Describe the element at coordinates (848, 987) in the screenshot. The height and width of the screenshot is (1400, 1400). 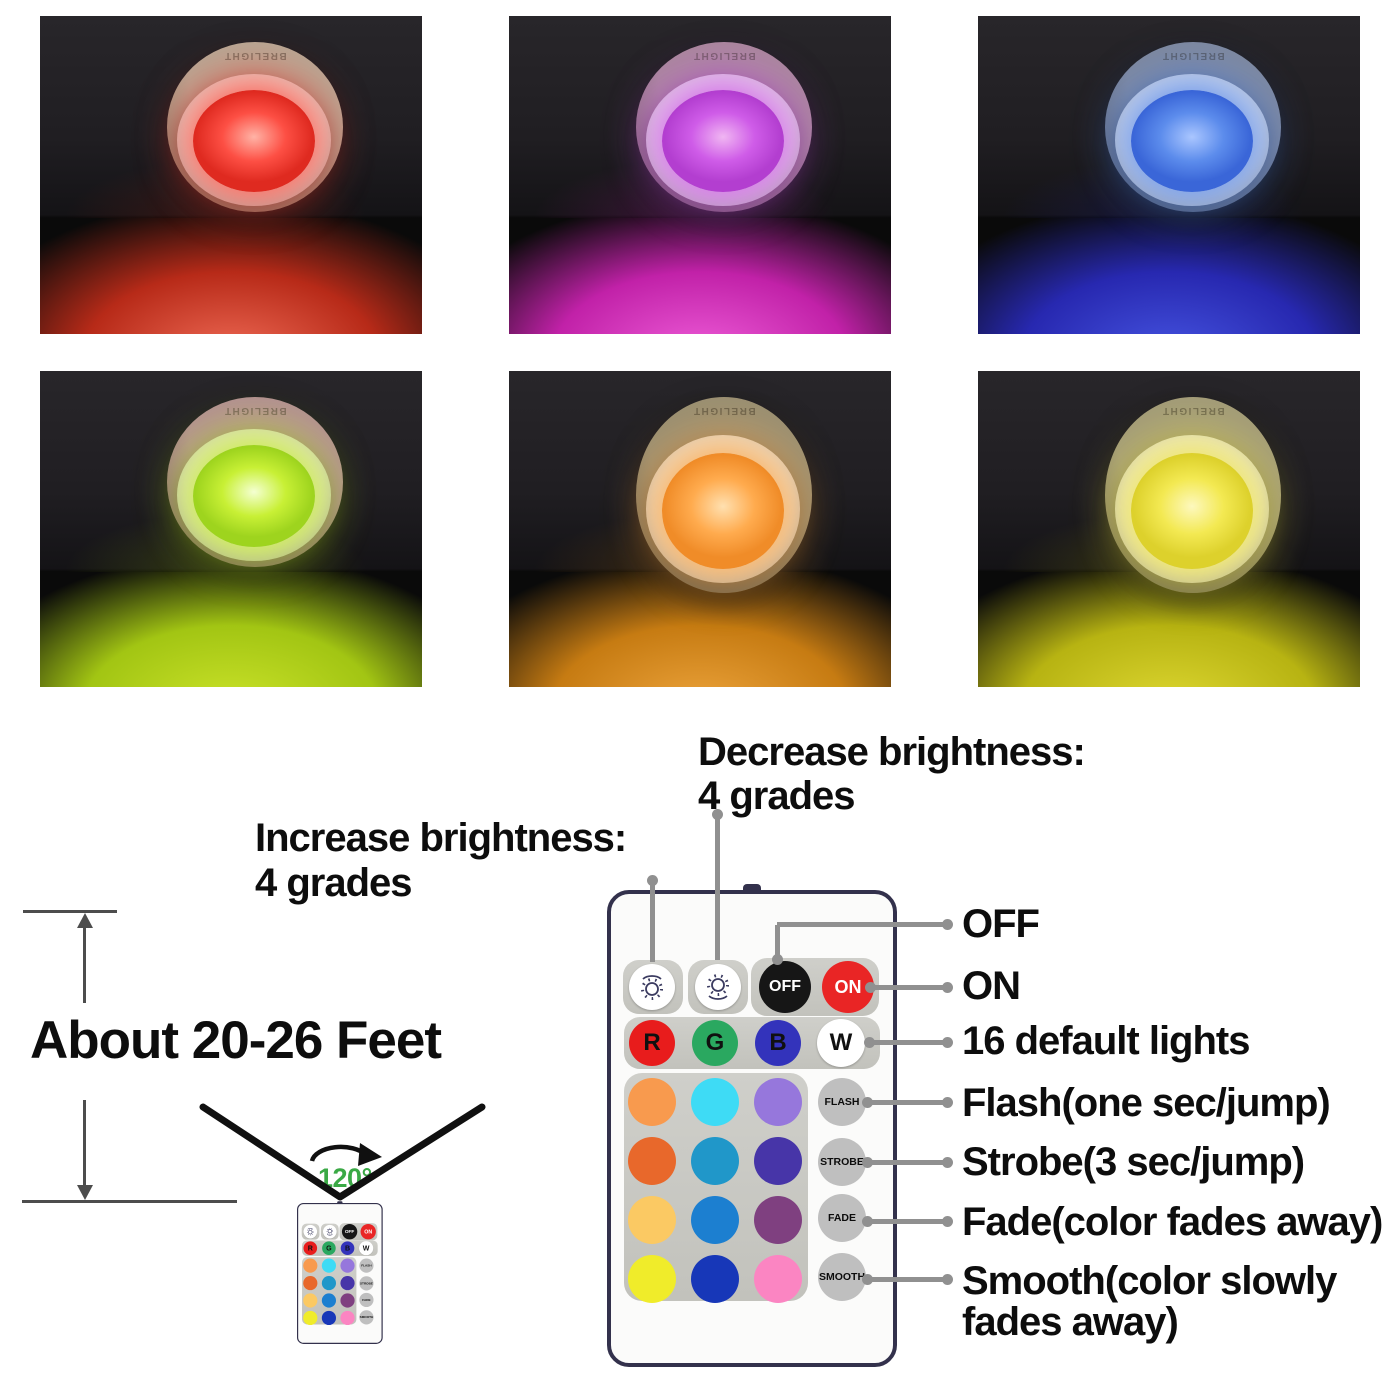
I see `on-button: ON` at that location.